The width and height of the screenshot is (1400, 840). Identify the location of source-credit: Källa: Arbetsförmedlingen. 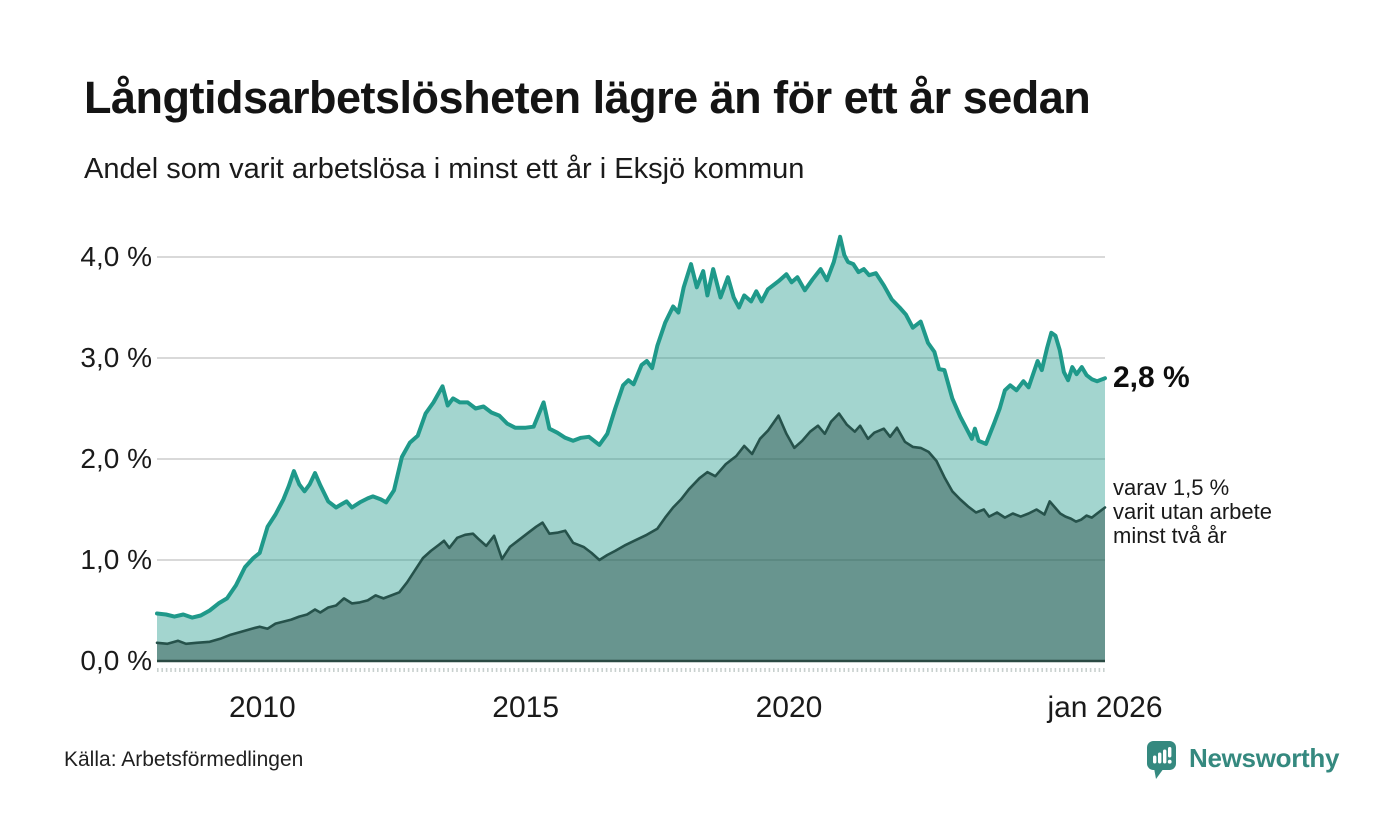
(184, 759).